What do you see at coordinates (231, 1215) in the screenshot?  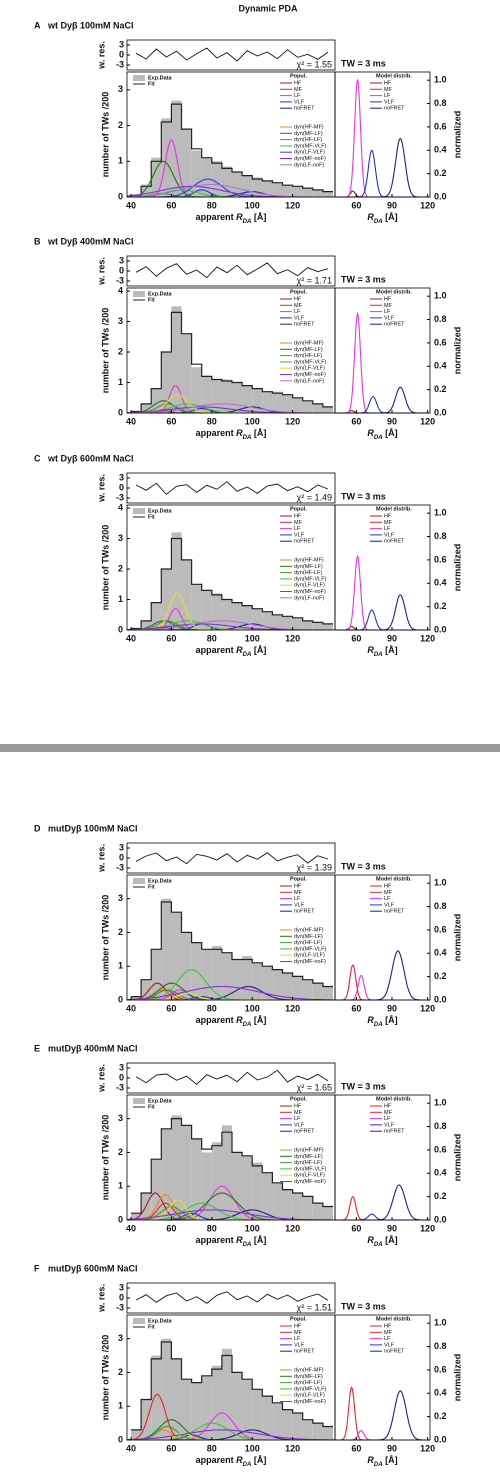 I see `dynamic-curve` at bounding box center [231, 1215].